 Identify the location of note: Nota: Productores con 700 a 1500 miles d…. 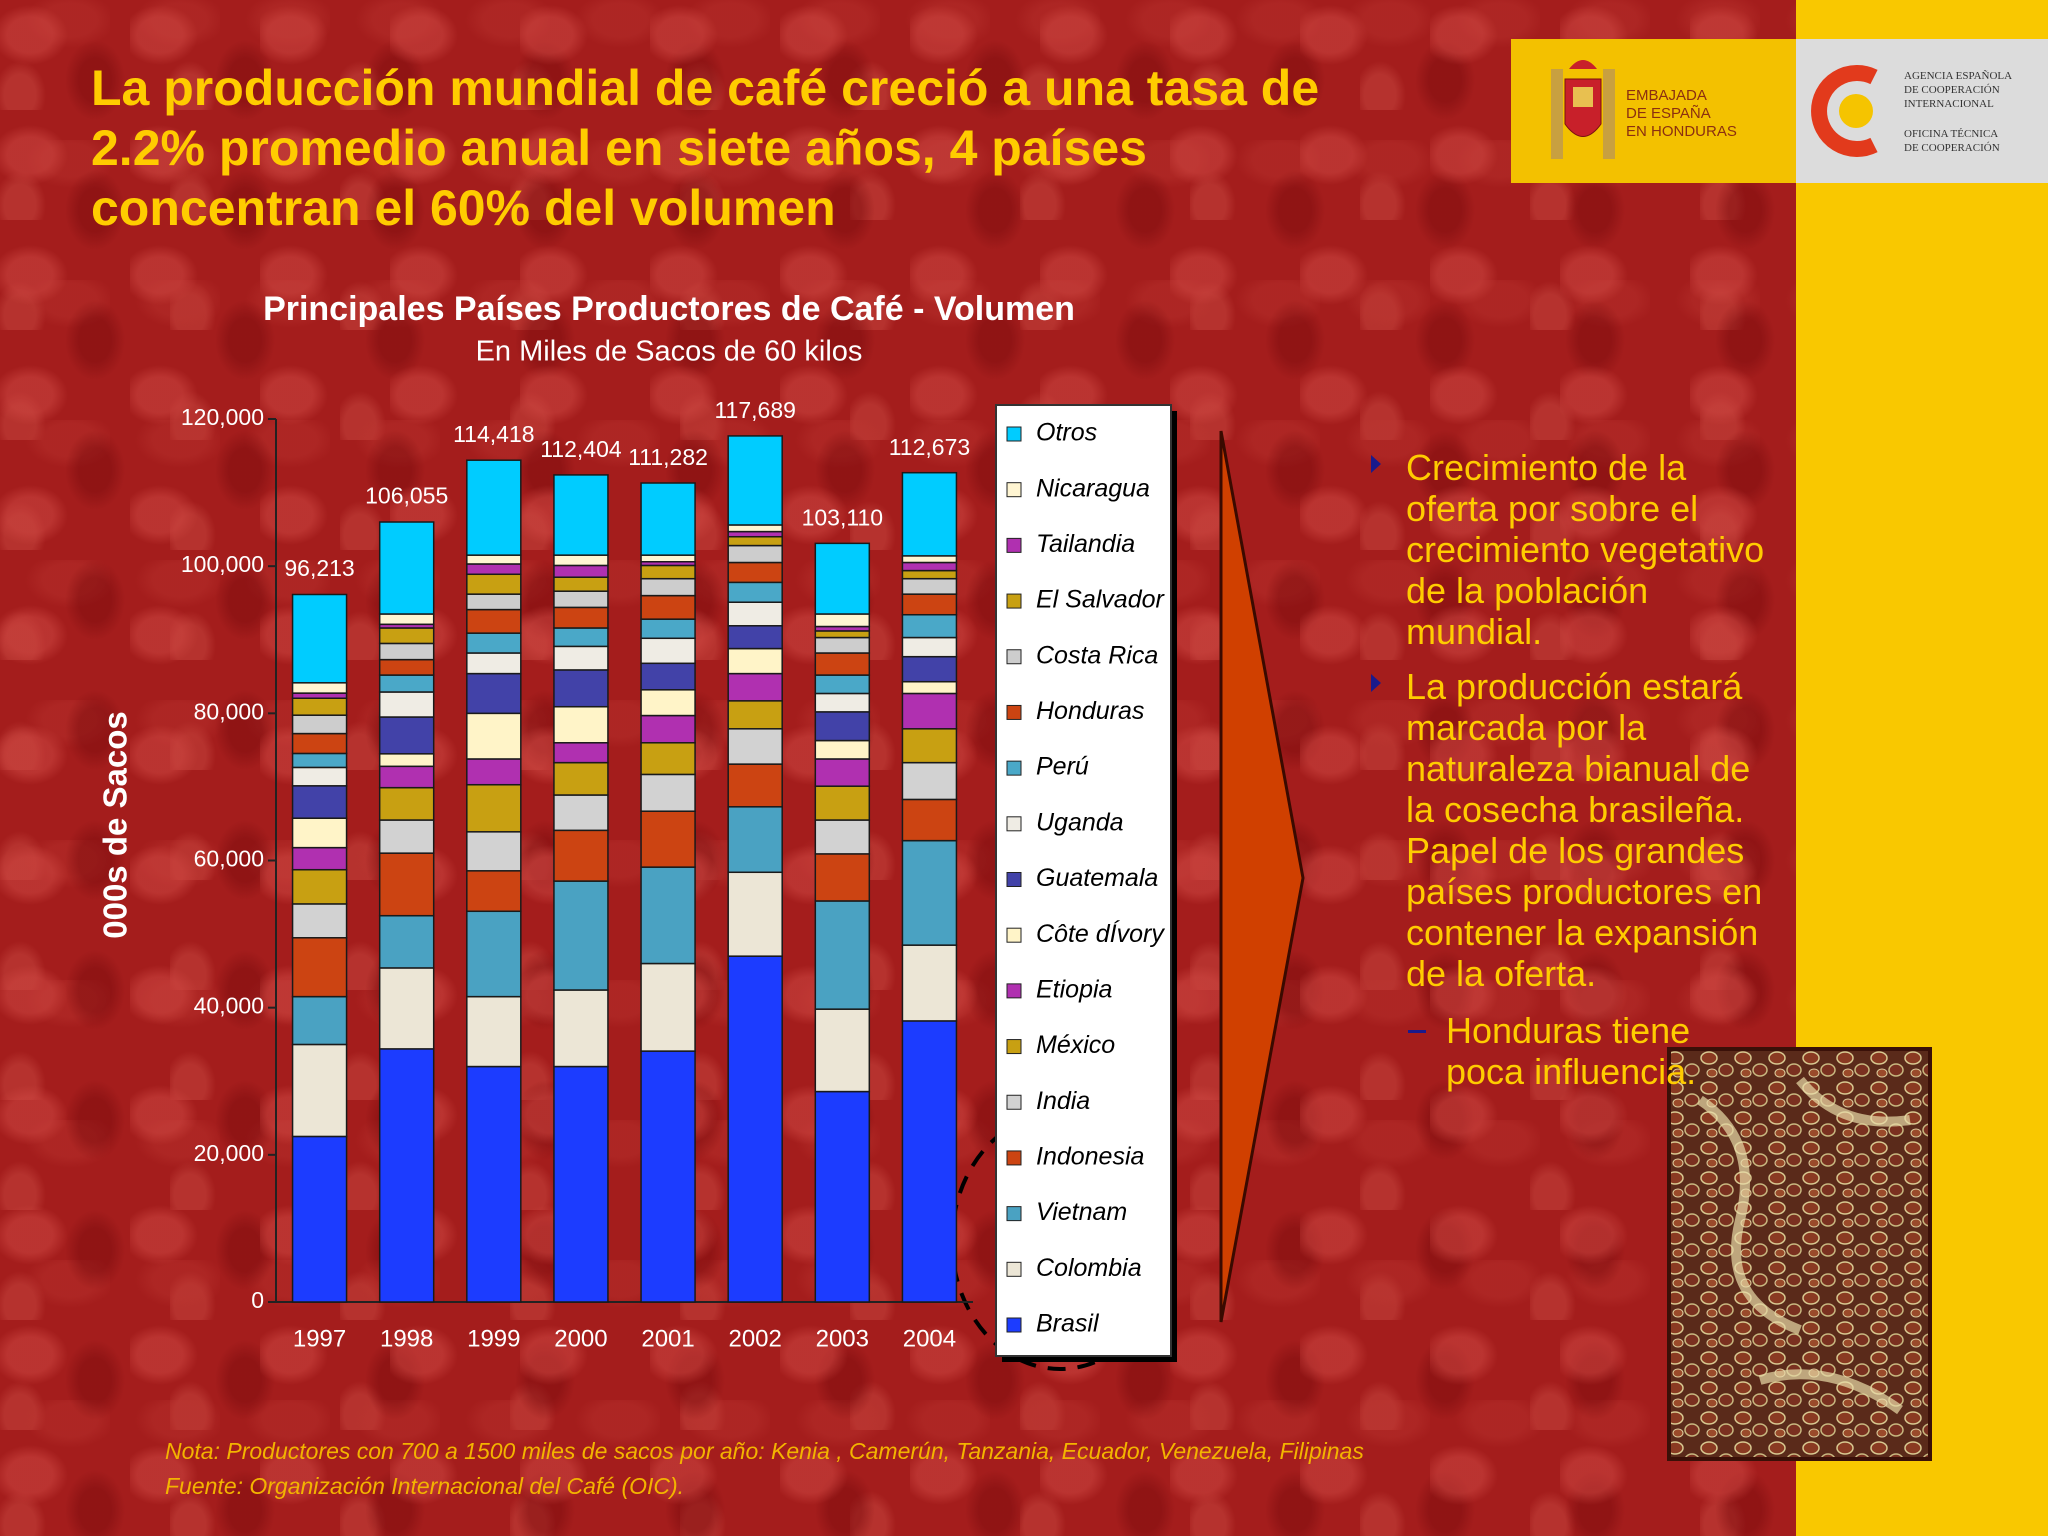
(764, 1451).